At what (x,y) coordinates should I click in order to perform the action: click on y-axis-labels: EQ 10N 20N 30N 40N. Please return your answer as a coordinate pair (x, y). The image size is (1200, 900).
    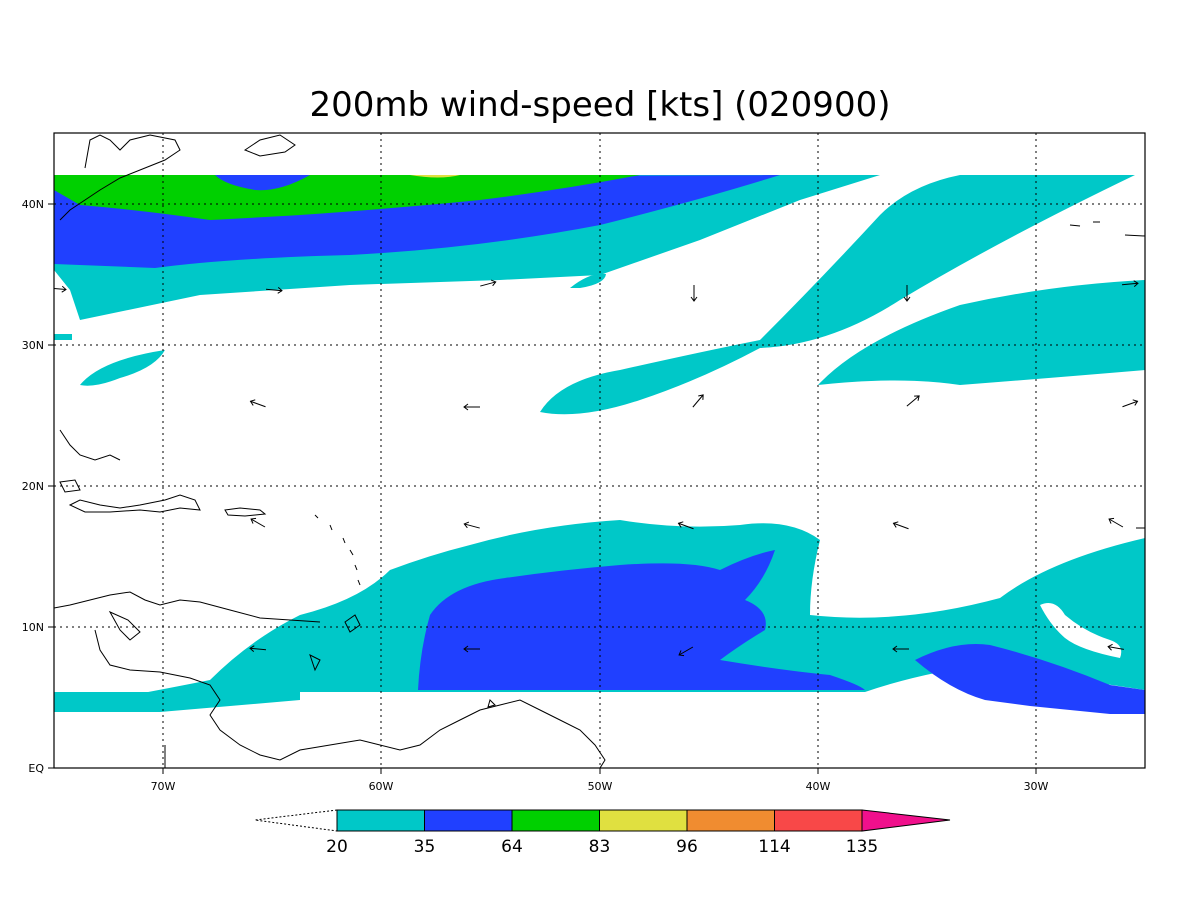
    Looking at the image, I should click on (33, 486).